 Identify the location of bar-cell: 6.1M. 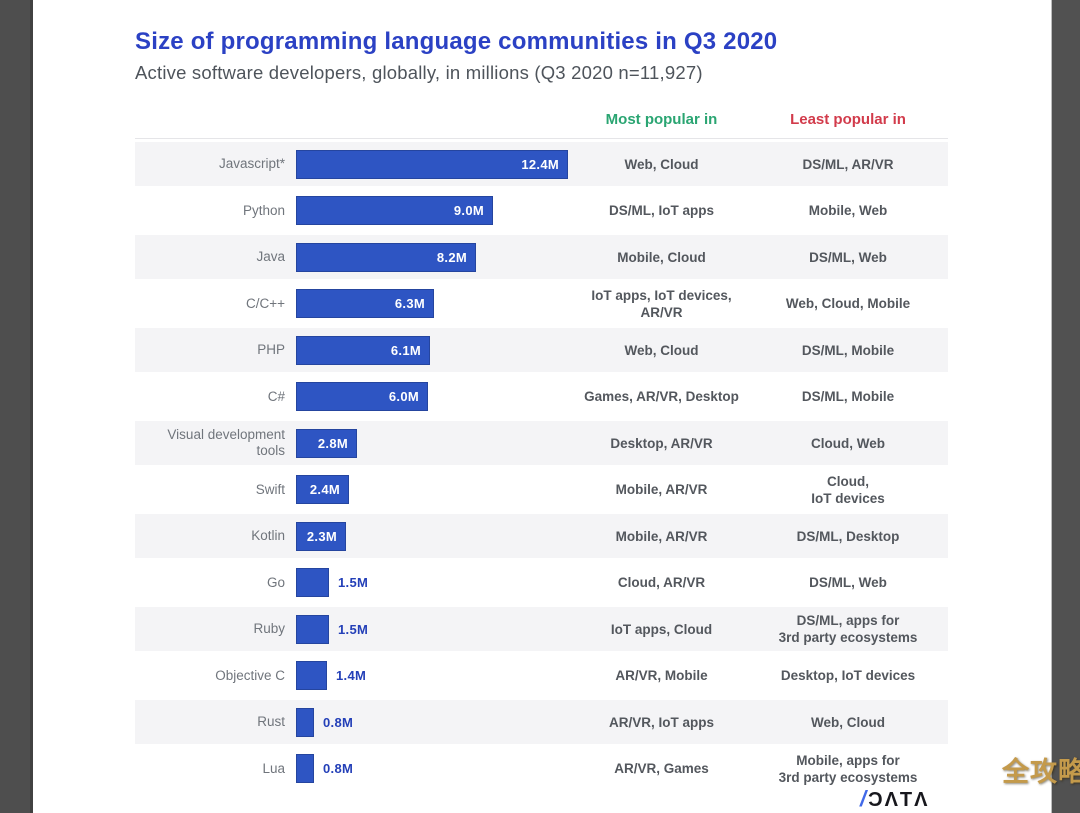
(430, 350).